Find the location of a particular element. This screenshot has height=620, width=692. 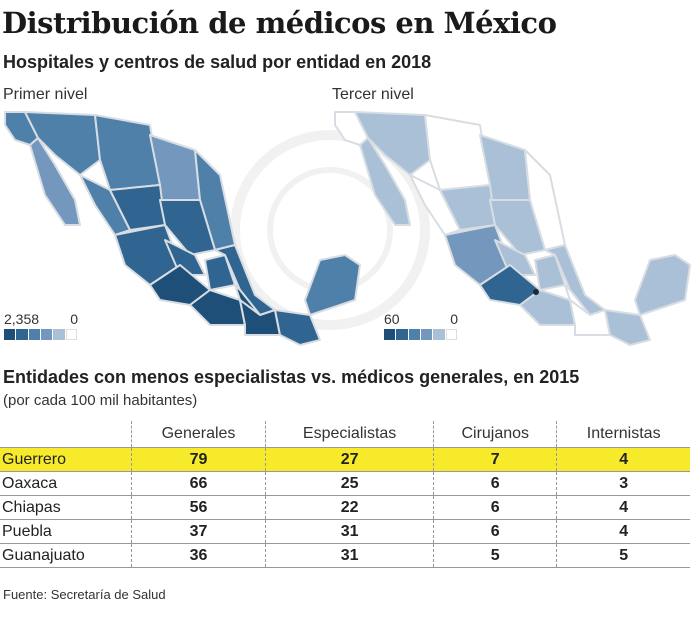

column-header: Especialistas is located at coordinates (349, 434).